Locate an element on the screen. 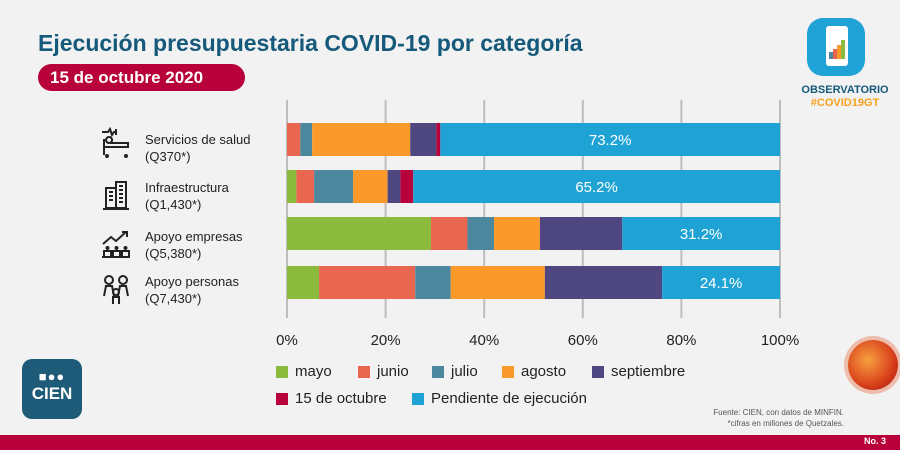  cien-logo-word: CIEN is located at coordinates (52, 393).